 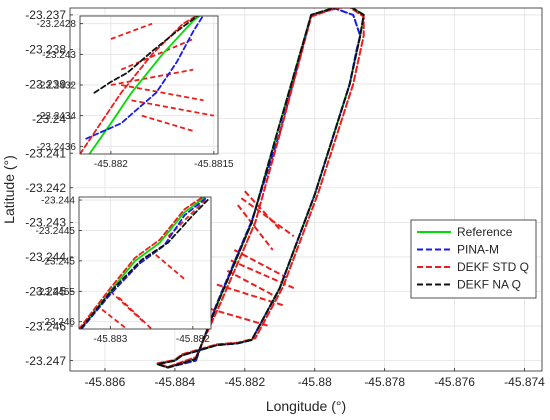 I want to click on inset-bottom-x-tick-label: -45.883, so click(x=110, y=339).